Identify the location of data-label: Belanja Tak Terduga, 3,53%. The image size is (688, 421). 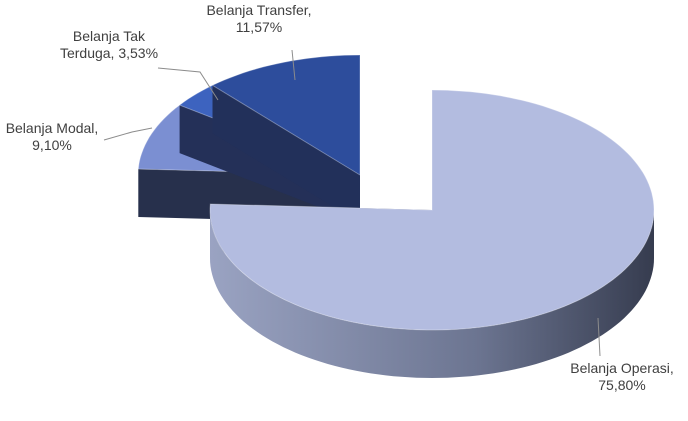
(109, 44).